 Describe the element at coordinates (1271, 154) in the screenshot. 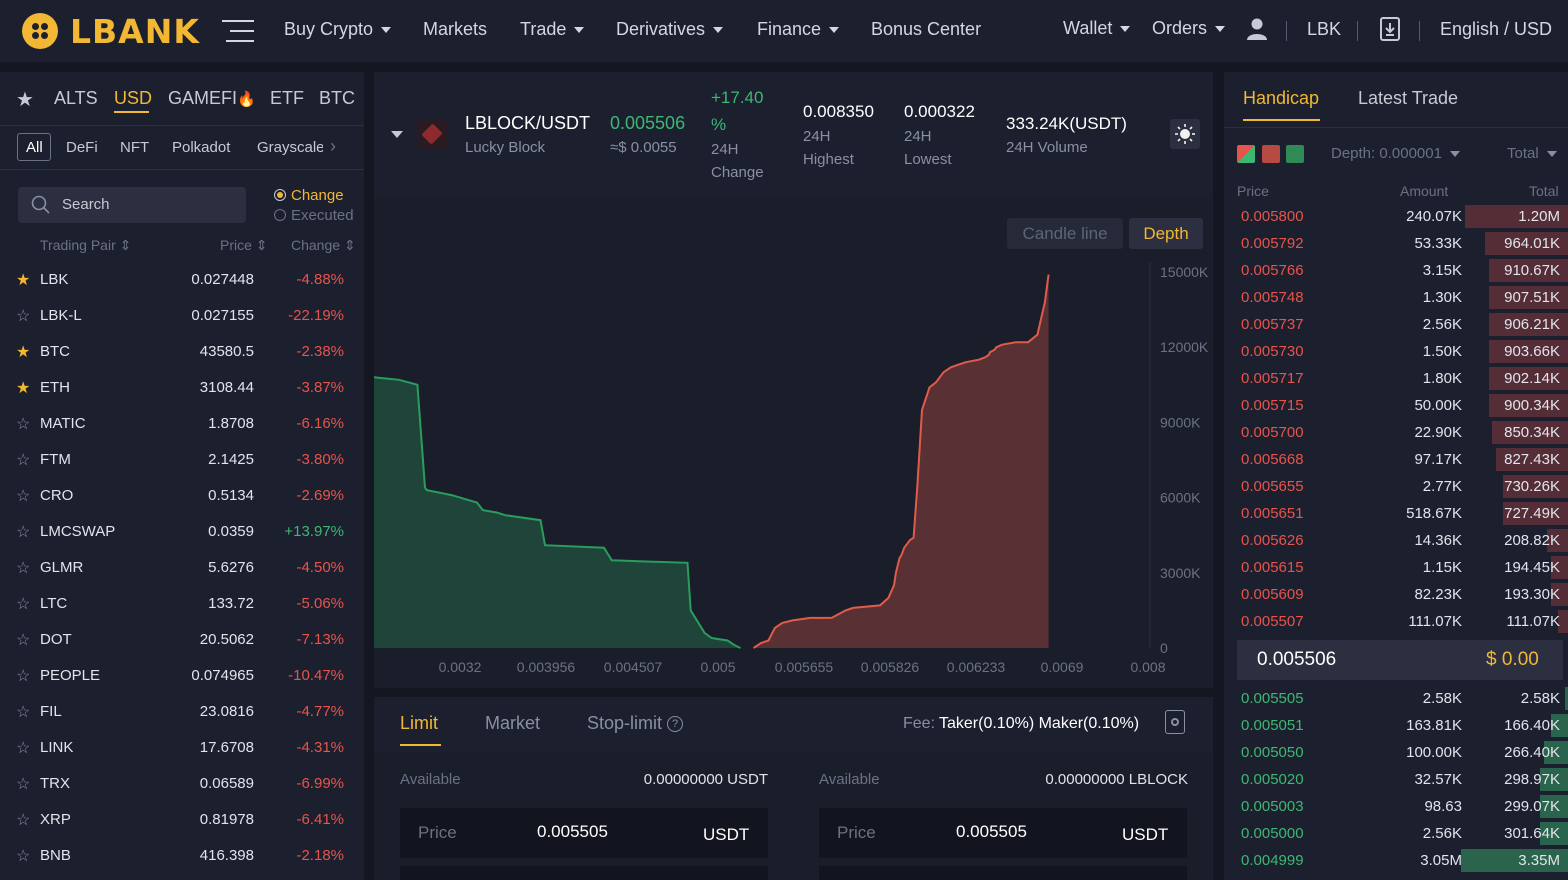

I see `view-asks-icon` at that location.